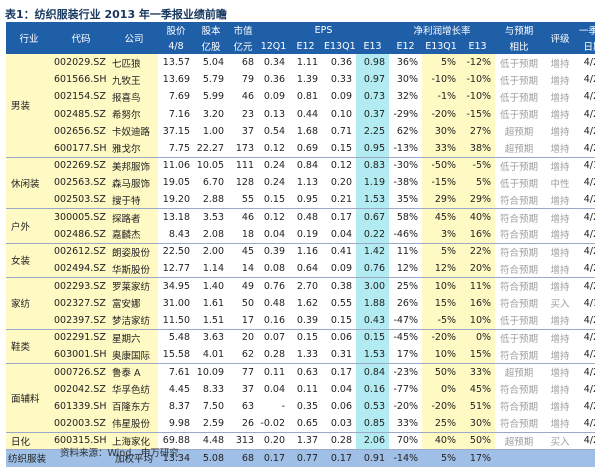  What do you see at coordinates (373, 441) in the screenshot?
I see `eps-e13: 2.06` at bounding box center [373, 441].